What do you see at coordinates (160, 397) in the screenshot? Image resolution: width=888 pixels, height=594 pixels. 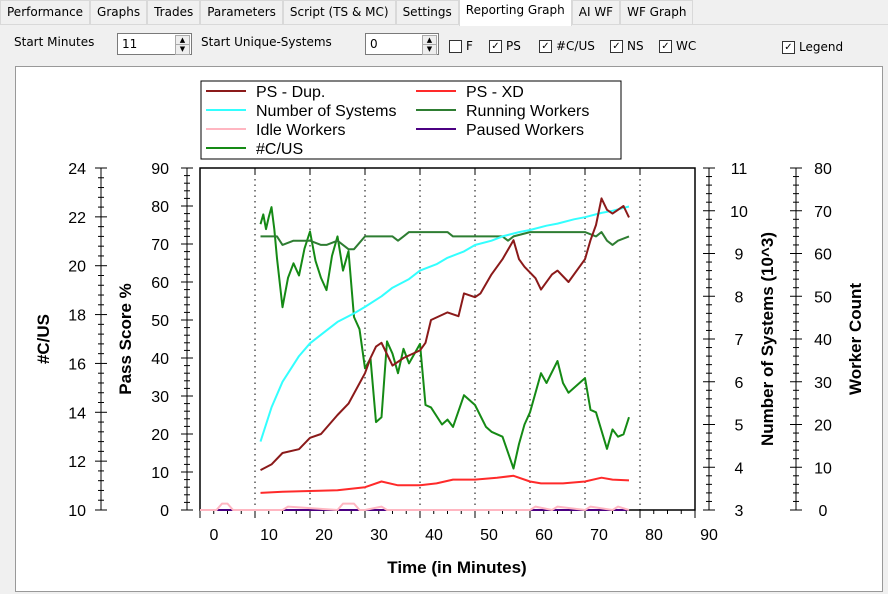 I see `y-tick-label-ps: 30` at bounding box center [160, 397].